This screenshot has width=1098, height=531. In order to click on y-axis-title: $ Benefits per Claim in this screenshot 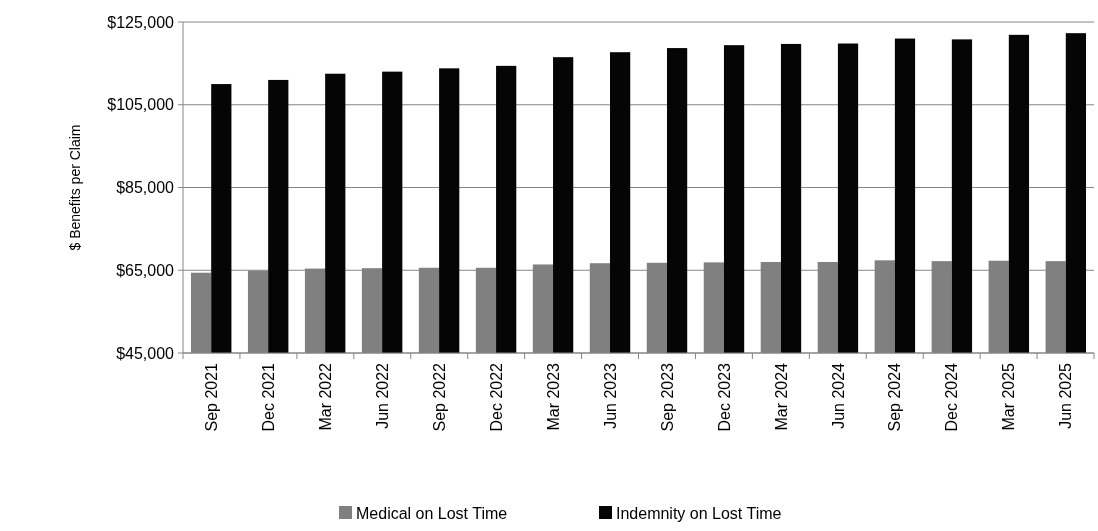, I will do `click(75, 187)`.